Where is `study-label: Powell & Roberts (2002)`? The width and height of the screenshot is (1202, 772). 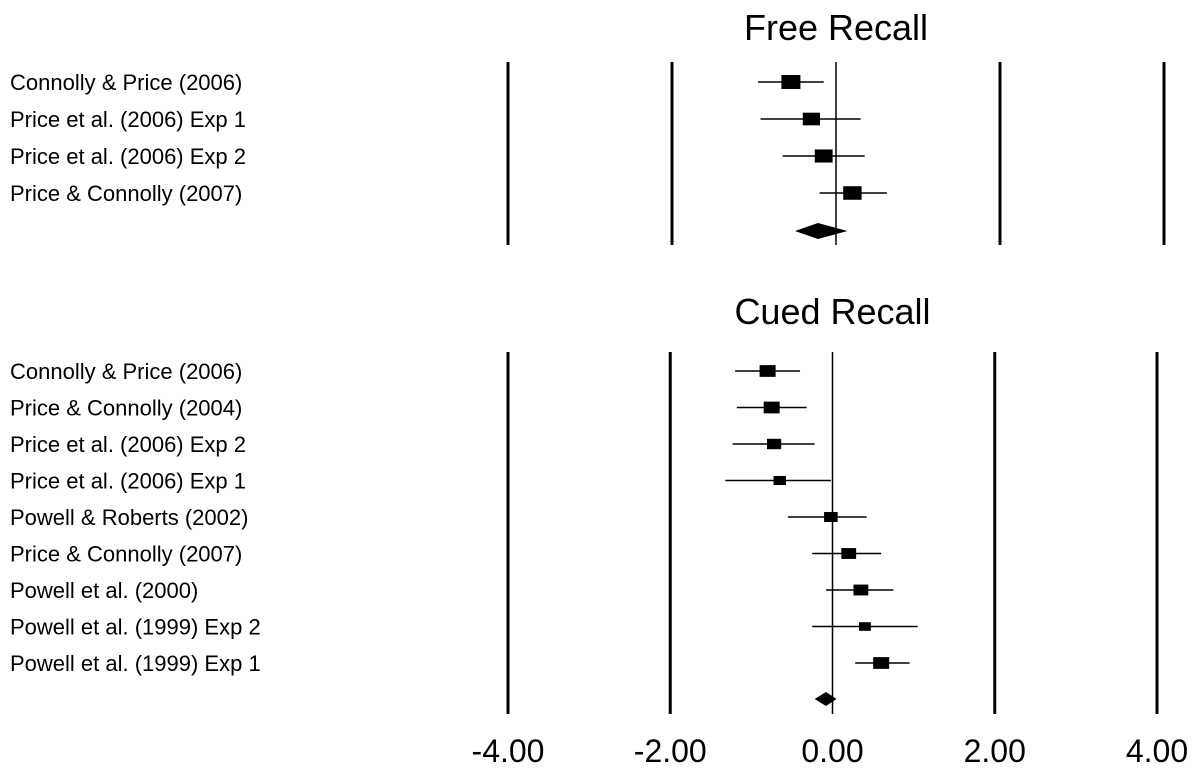 study-label: Powell & Roberts (2002) is located at coordinates (129, 517).